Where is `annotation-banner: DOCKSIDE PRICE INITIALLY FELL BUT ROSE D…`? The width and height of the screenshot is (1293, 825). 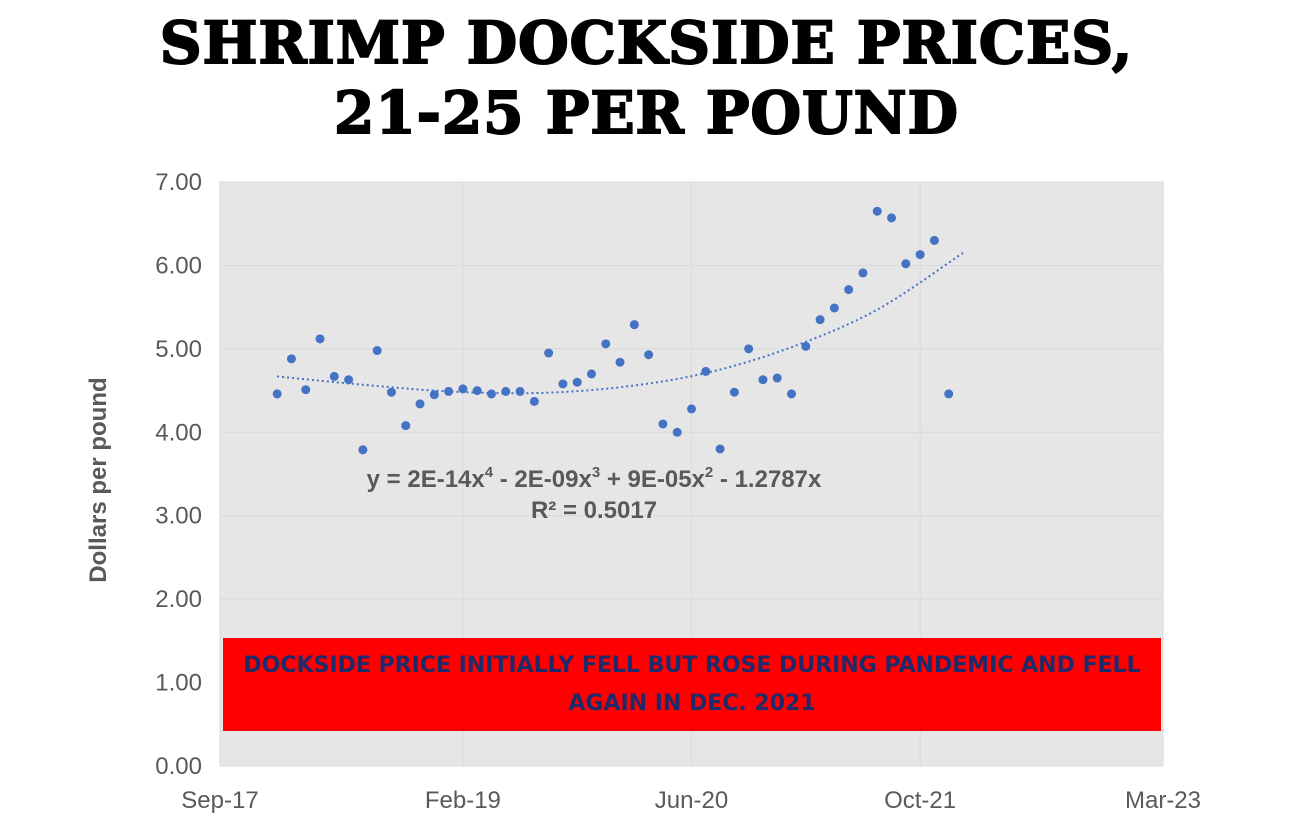
annotation-banner: DOCKSIDE PRICE INITIALLY FELL BUT ROSE D… is located at coordinates (692, 684).